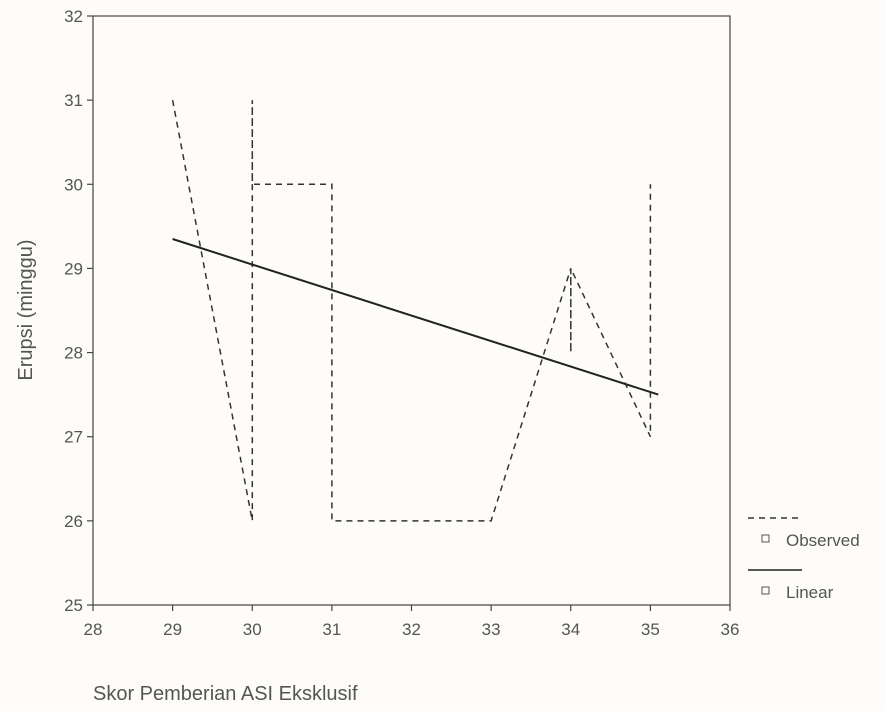 The height and width of the screenshot is (711, 885). I want to click on series-line-linear, so click(415, 317).